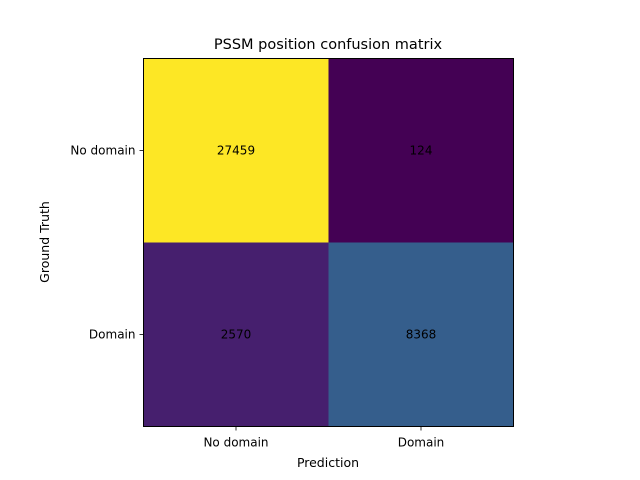 The height and width of the screenshot is (480, 640). I want to click on y-tick-label: No domain, so click(102, 151).